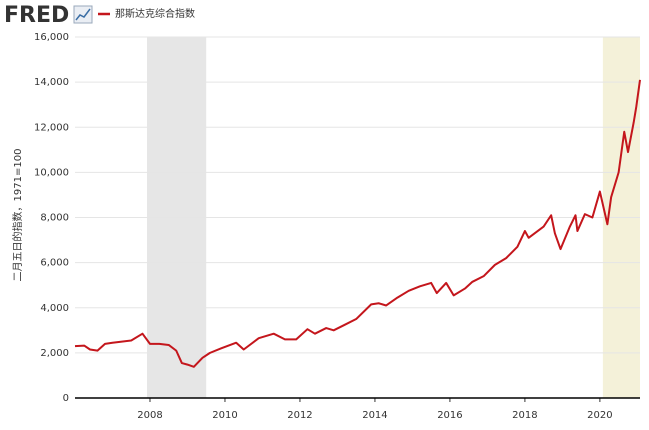  I want to click on x-tick-label: 2014, so click(374, 415).